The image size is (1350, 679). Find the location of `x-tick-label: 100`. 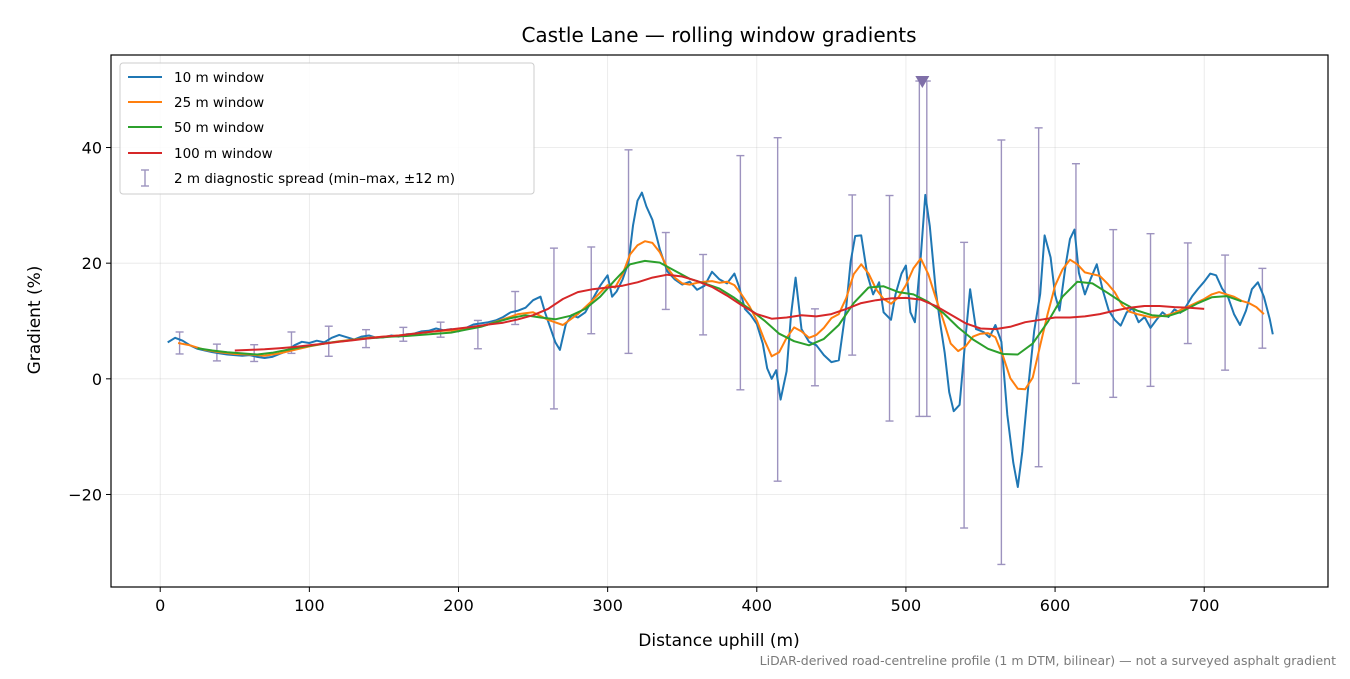

x-tick-label: 100 is located at coordinates (309, 605).